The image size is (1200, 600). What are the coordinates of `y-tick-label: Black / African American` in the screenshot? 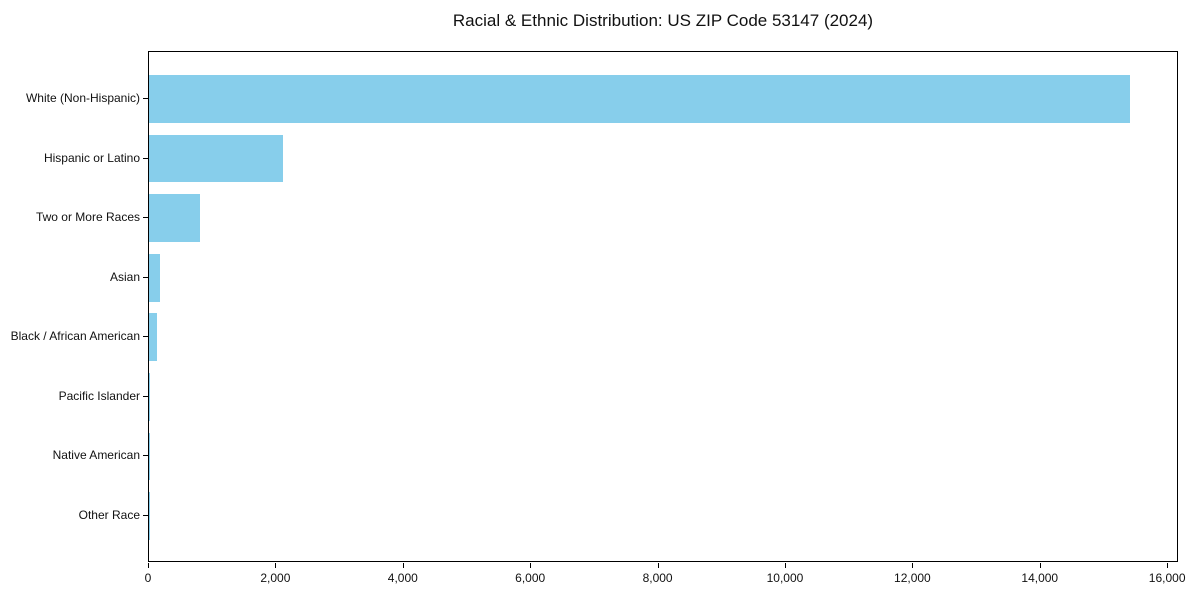 It's located at (75, 336).